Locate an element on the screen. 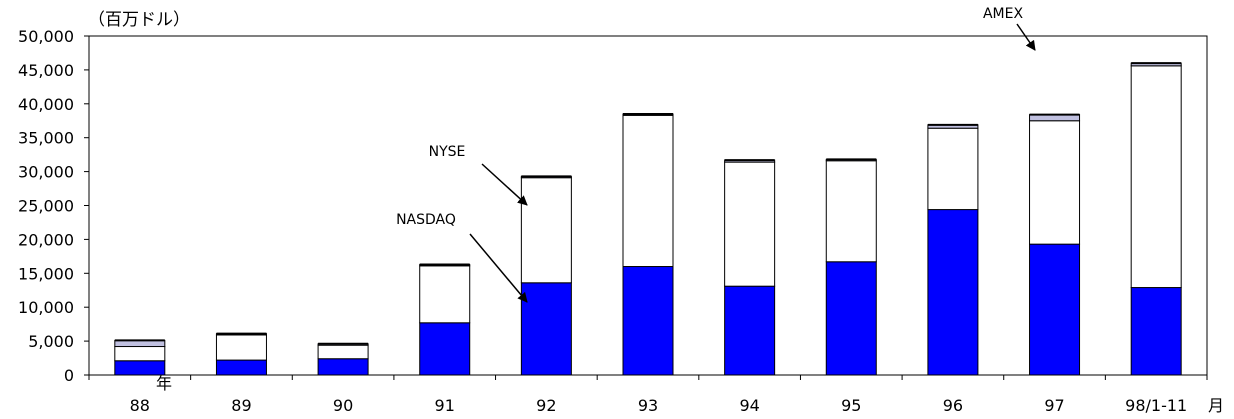  annotation-arrow-nyse is located at coordinates (504, 184).